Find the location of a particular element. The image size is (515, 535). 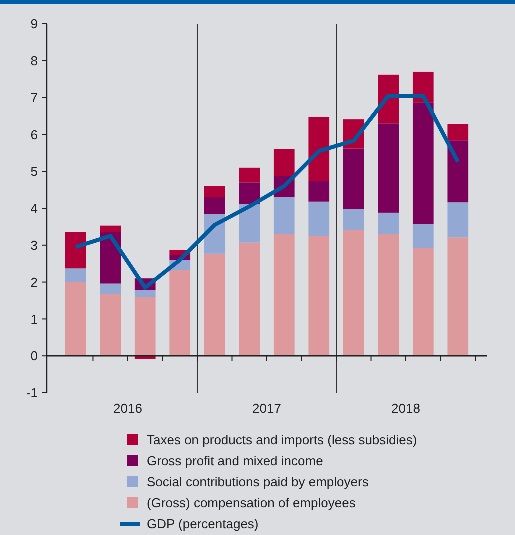

y-tick-label: 0 is located at coordinates (34, 356).